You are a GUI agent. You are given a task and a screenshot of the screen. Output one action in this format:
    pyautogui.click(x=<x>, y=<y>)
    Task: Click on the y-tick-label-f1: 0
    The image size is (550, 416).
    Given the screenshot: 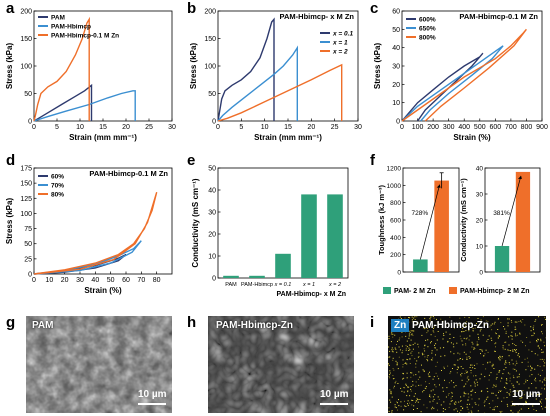 What is the action you would take?
    pyautogui.click(x=399, y=273)
    